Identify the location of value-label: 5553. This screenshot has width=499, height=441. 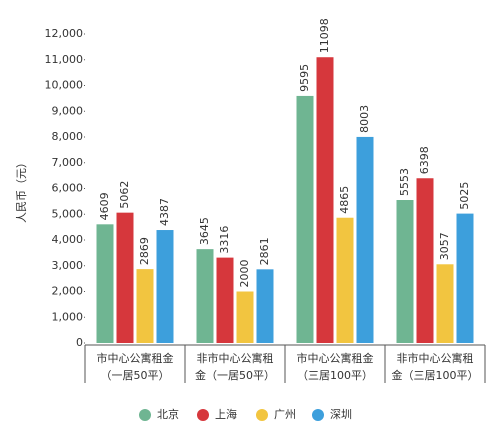
(404, 182).